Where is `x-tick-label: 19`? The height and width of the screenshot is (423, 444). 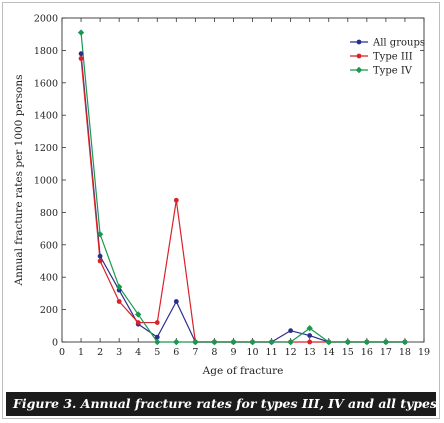 x-tick-label: 19 is located at coordinates (424, 352).